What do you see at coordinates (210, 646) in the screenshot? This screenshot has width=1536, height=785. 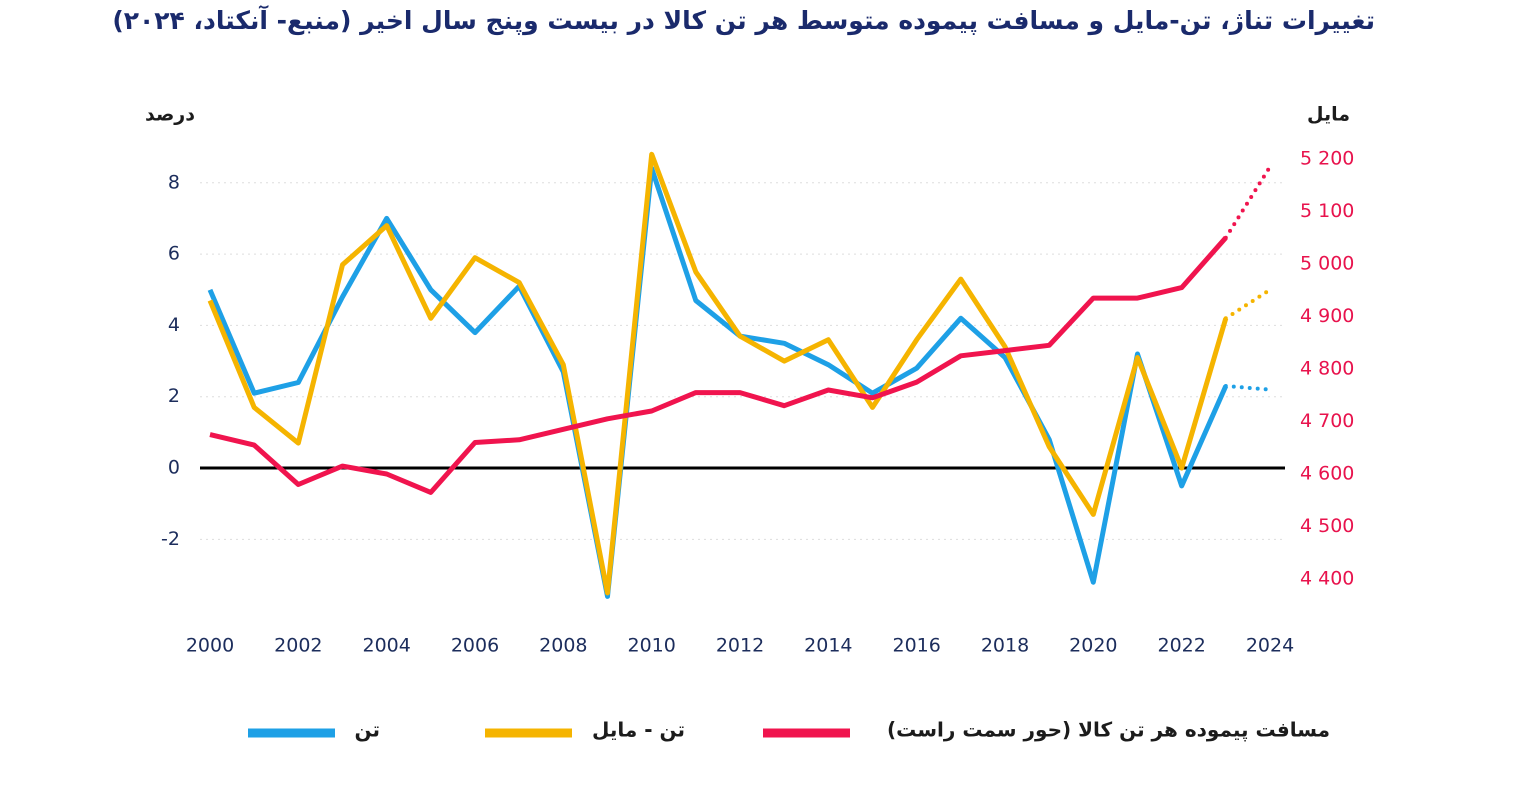 I see `x-tick-label: 2000` at bounding box center [210, 646].